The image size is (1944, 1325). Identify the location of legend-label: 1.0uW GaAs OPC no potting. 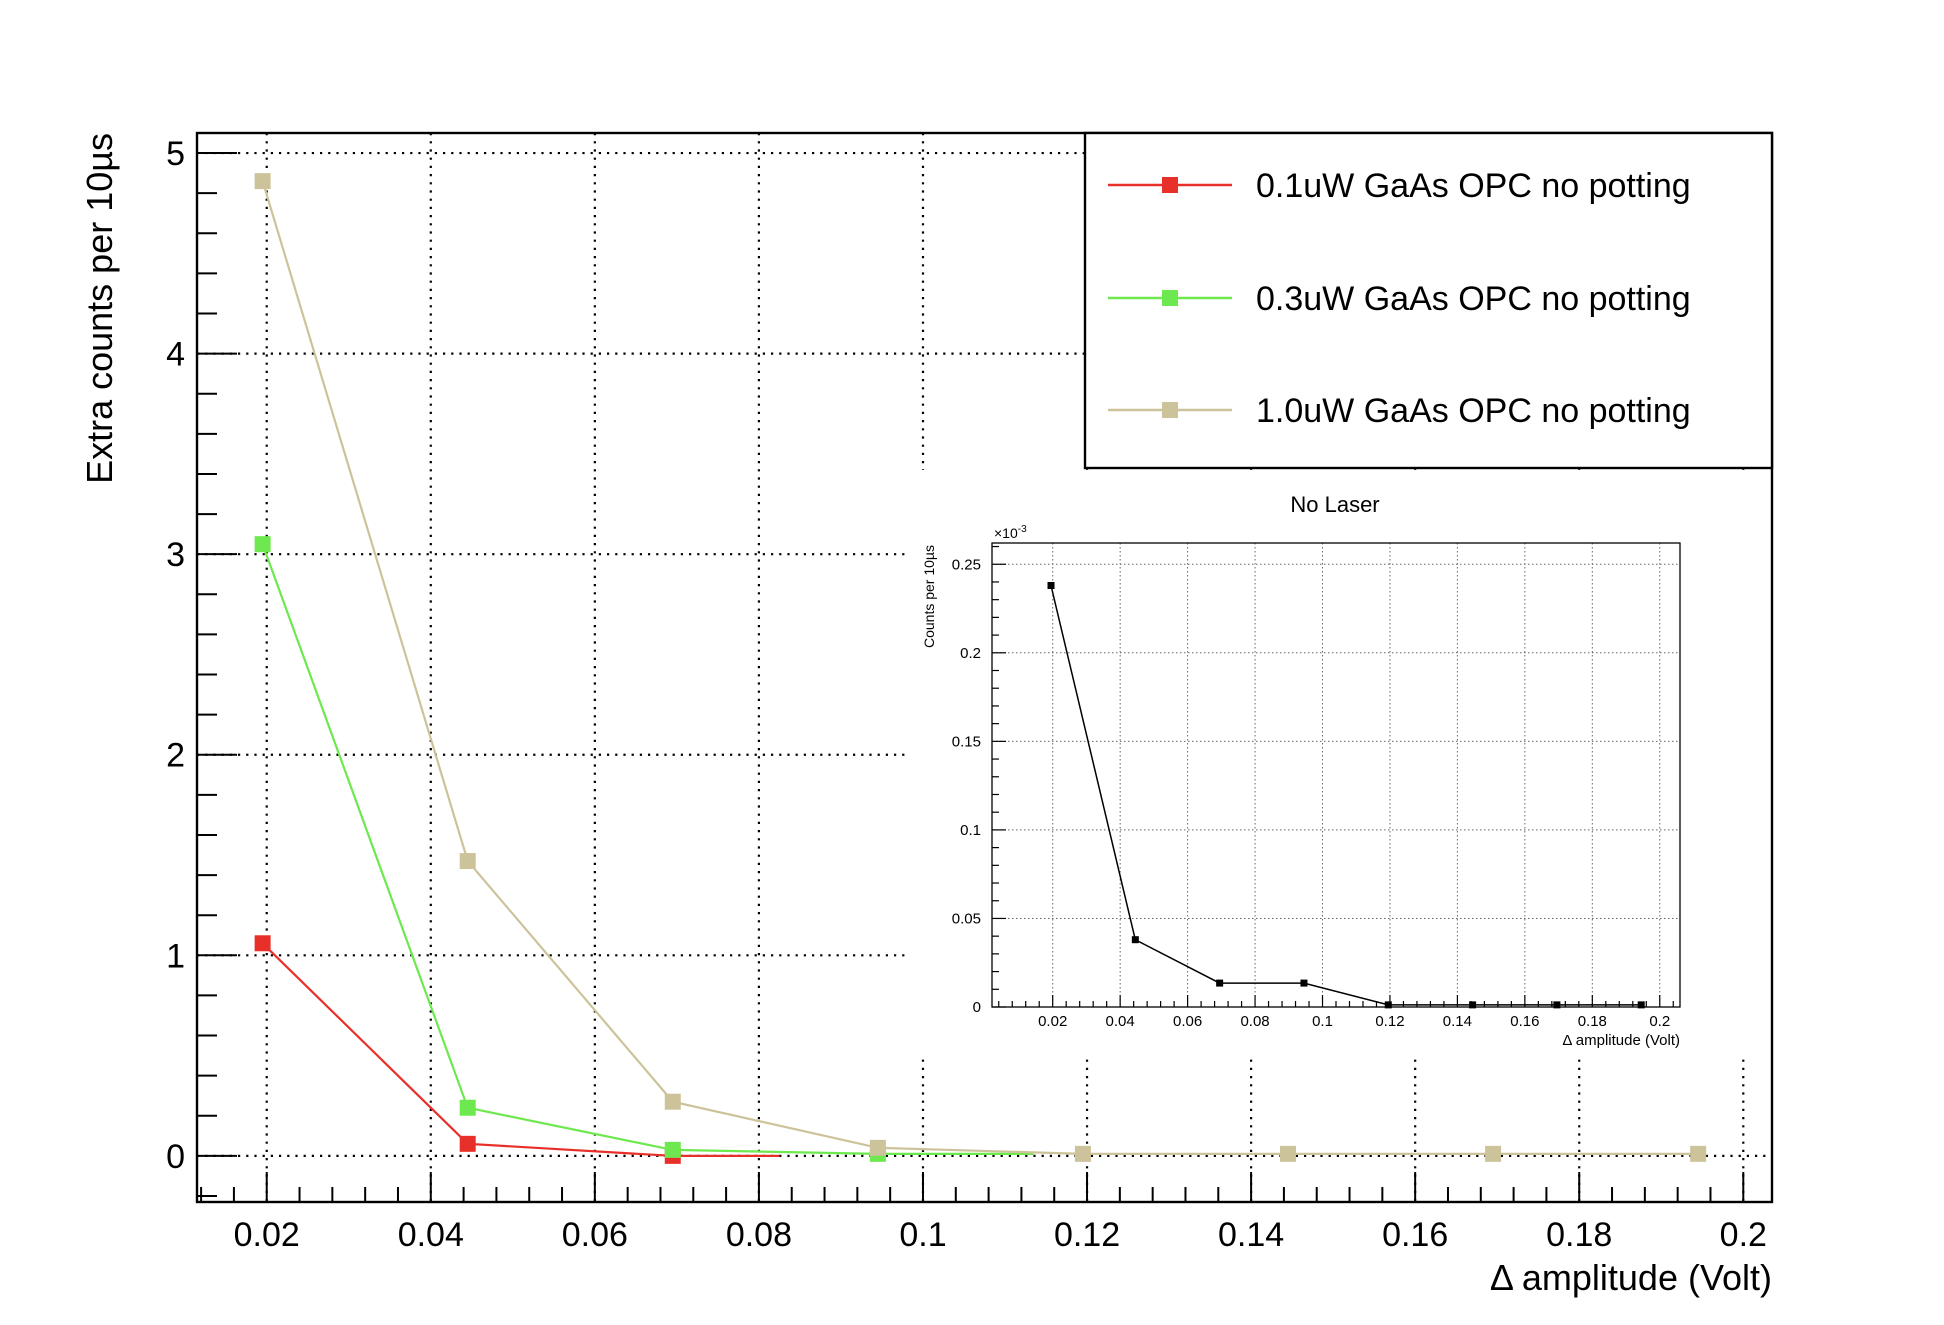
(1473, 411).